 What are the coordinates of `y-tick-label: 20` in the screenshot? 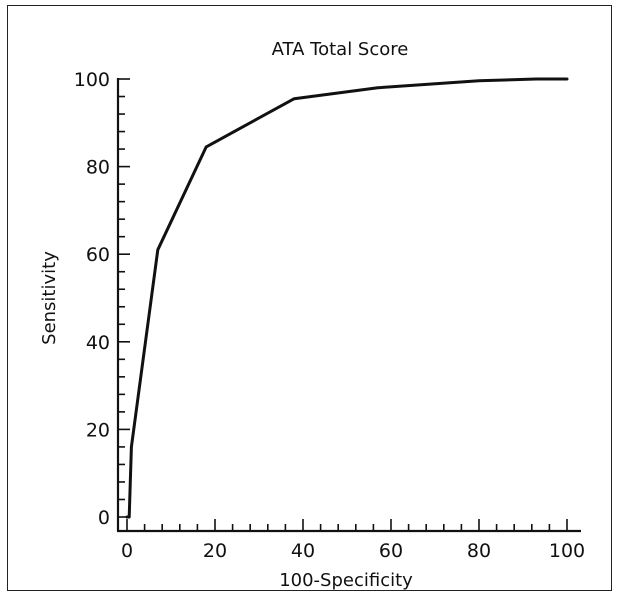 It's located at (98, 430).